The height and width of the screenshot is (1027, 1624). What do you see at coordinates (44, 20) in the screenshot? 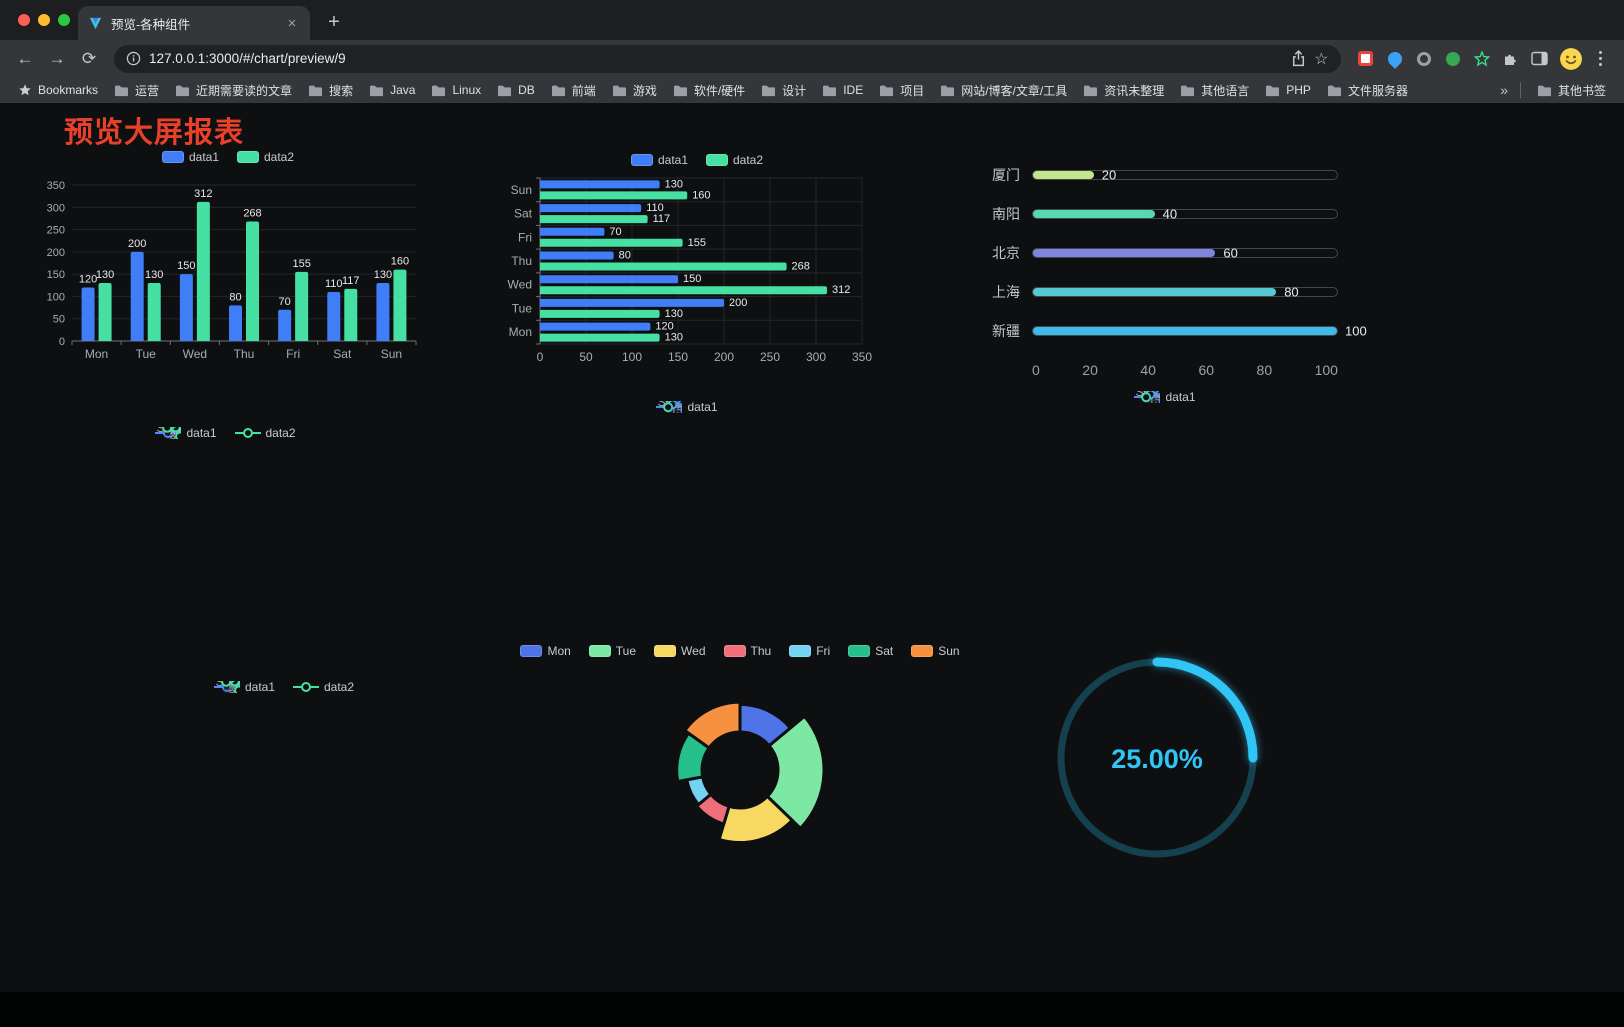
I see `minimize-window-button` at bounding box center [44, 20].